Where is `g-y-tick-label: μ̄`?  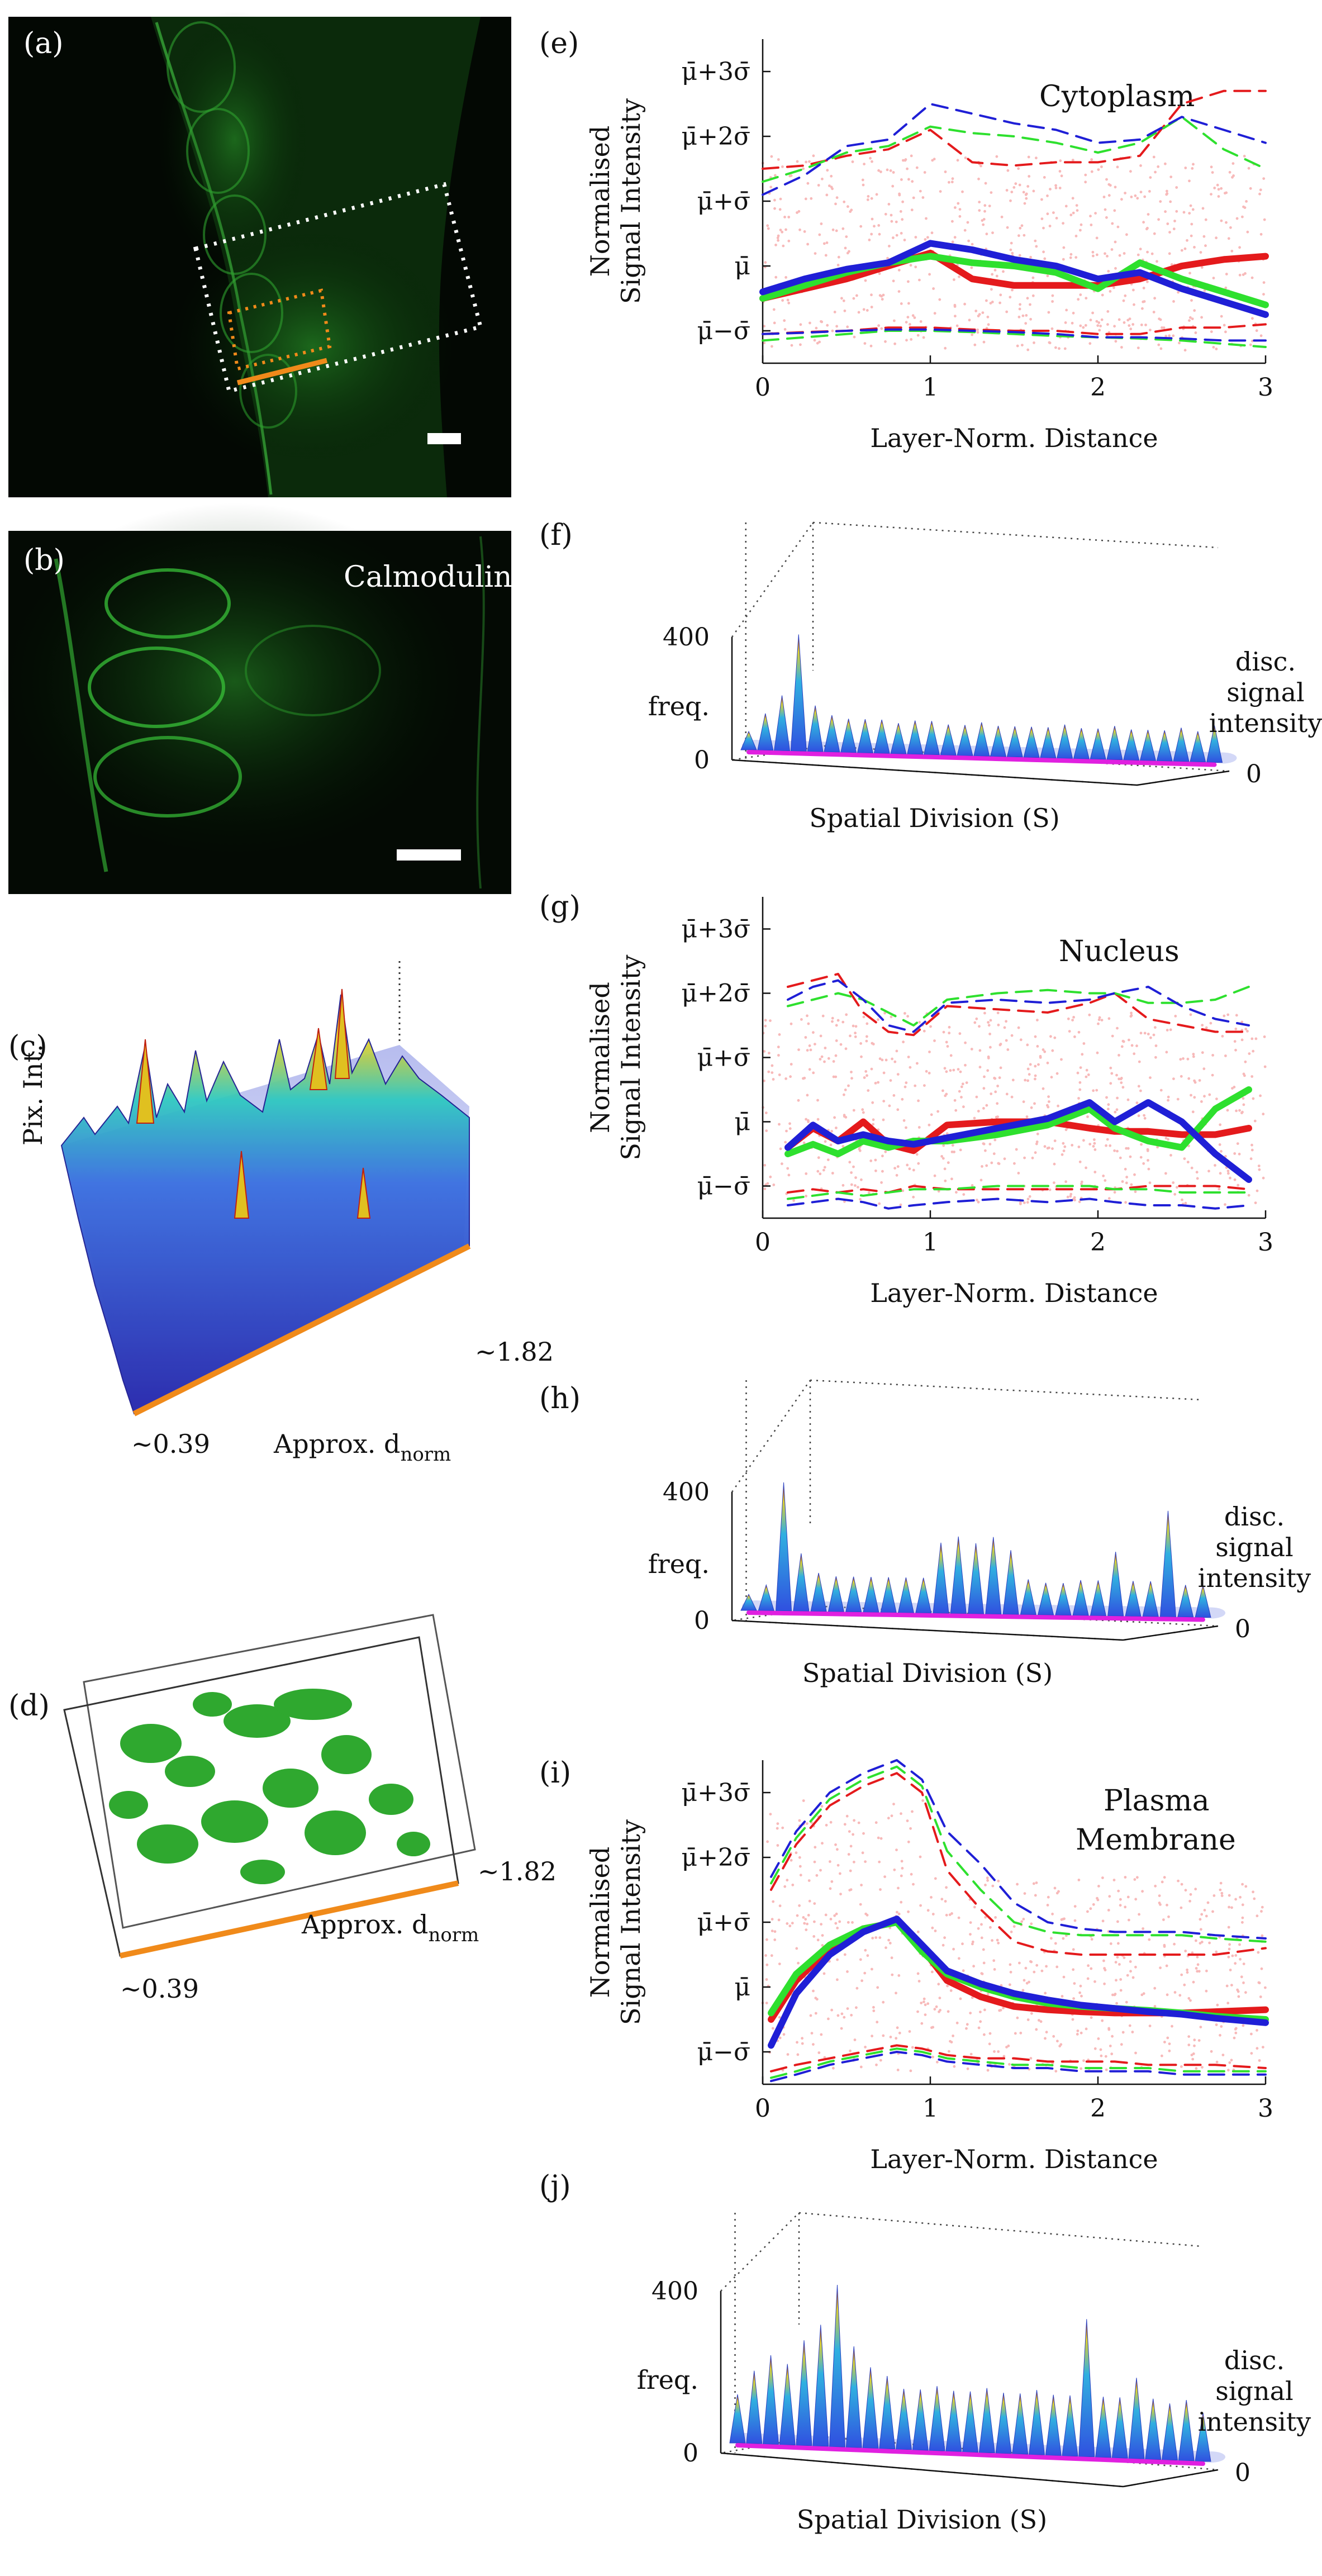 g-y-tick-label: μ̄ is located at coordinates (742, 1123).